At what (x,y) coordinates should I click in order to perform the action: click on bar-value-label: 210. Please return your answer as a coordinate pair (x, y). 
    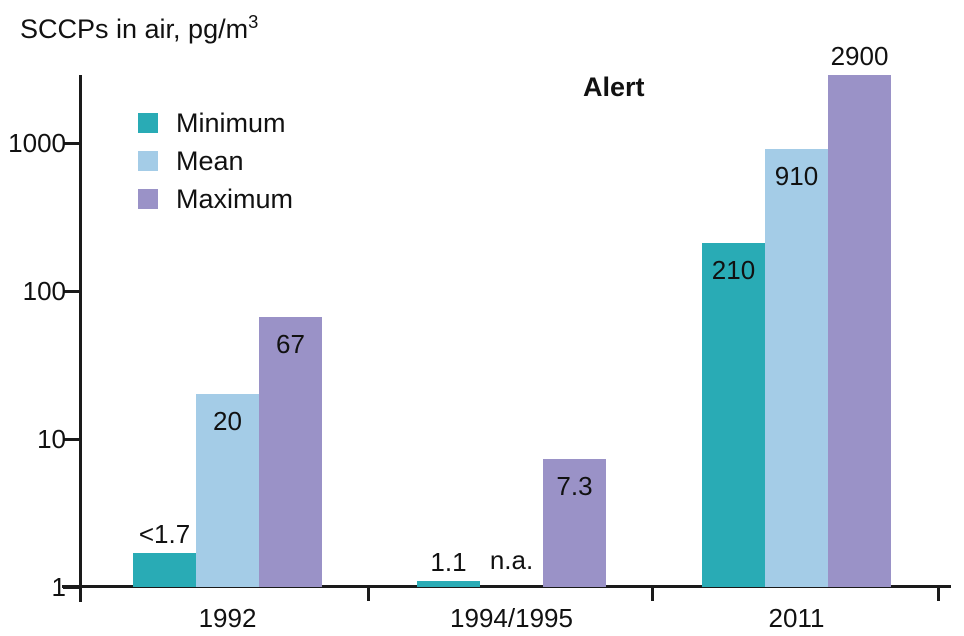
    Looking at the image, I should click on (733, 270).